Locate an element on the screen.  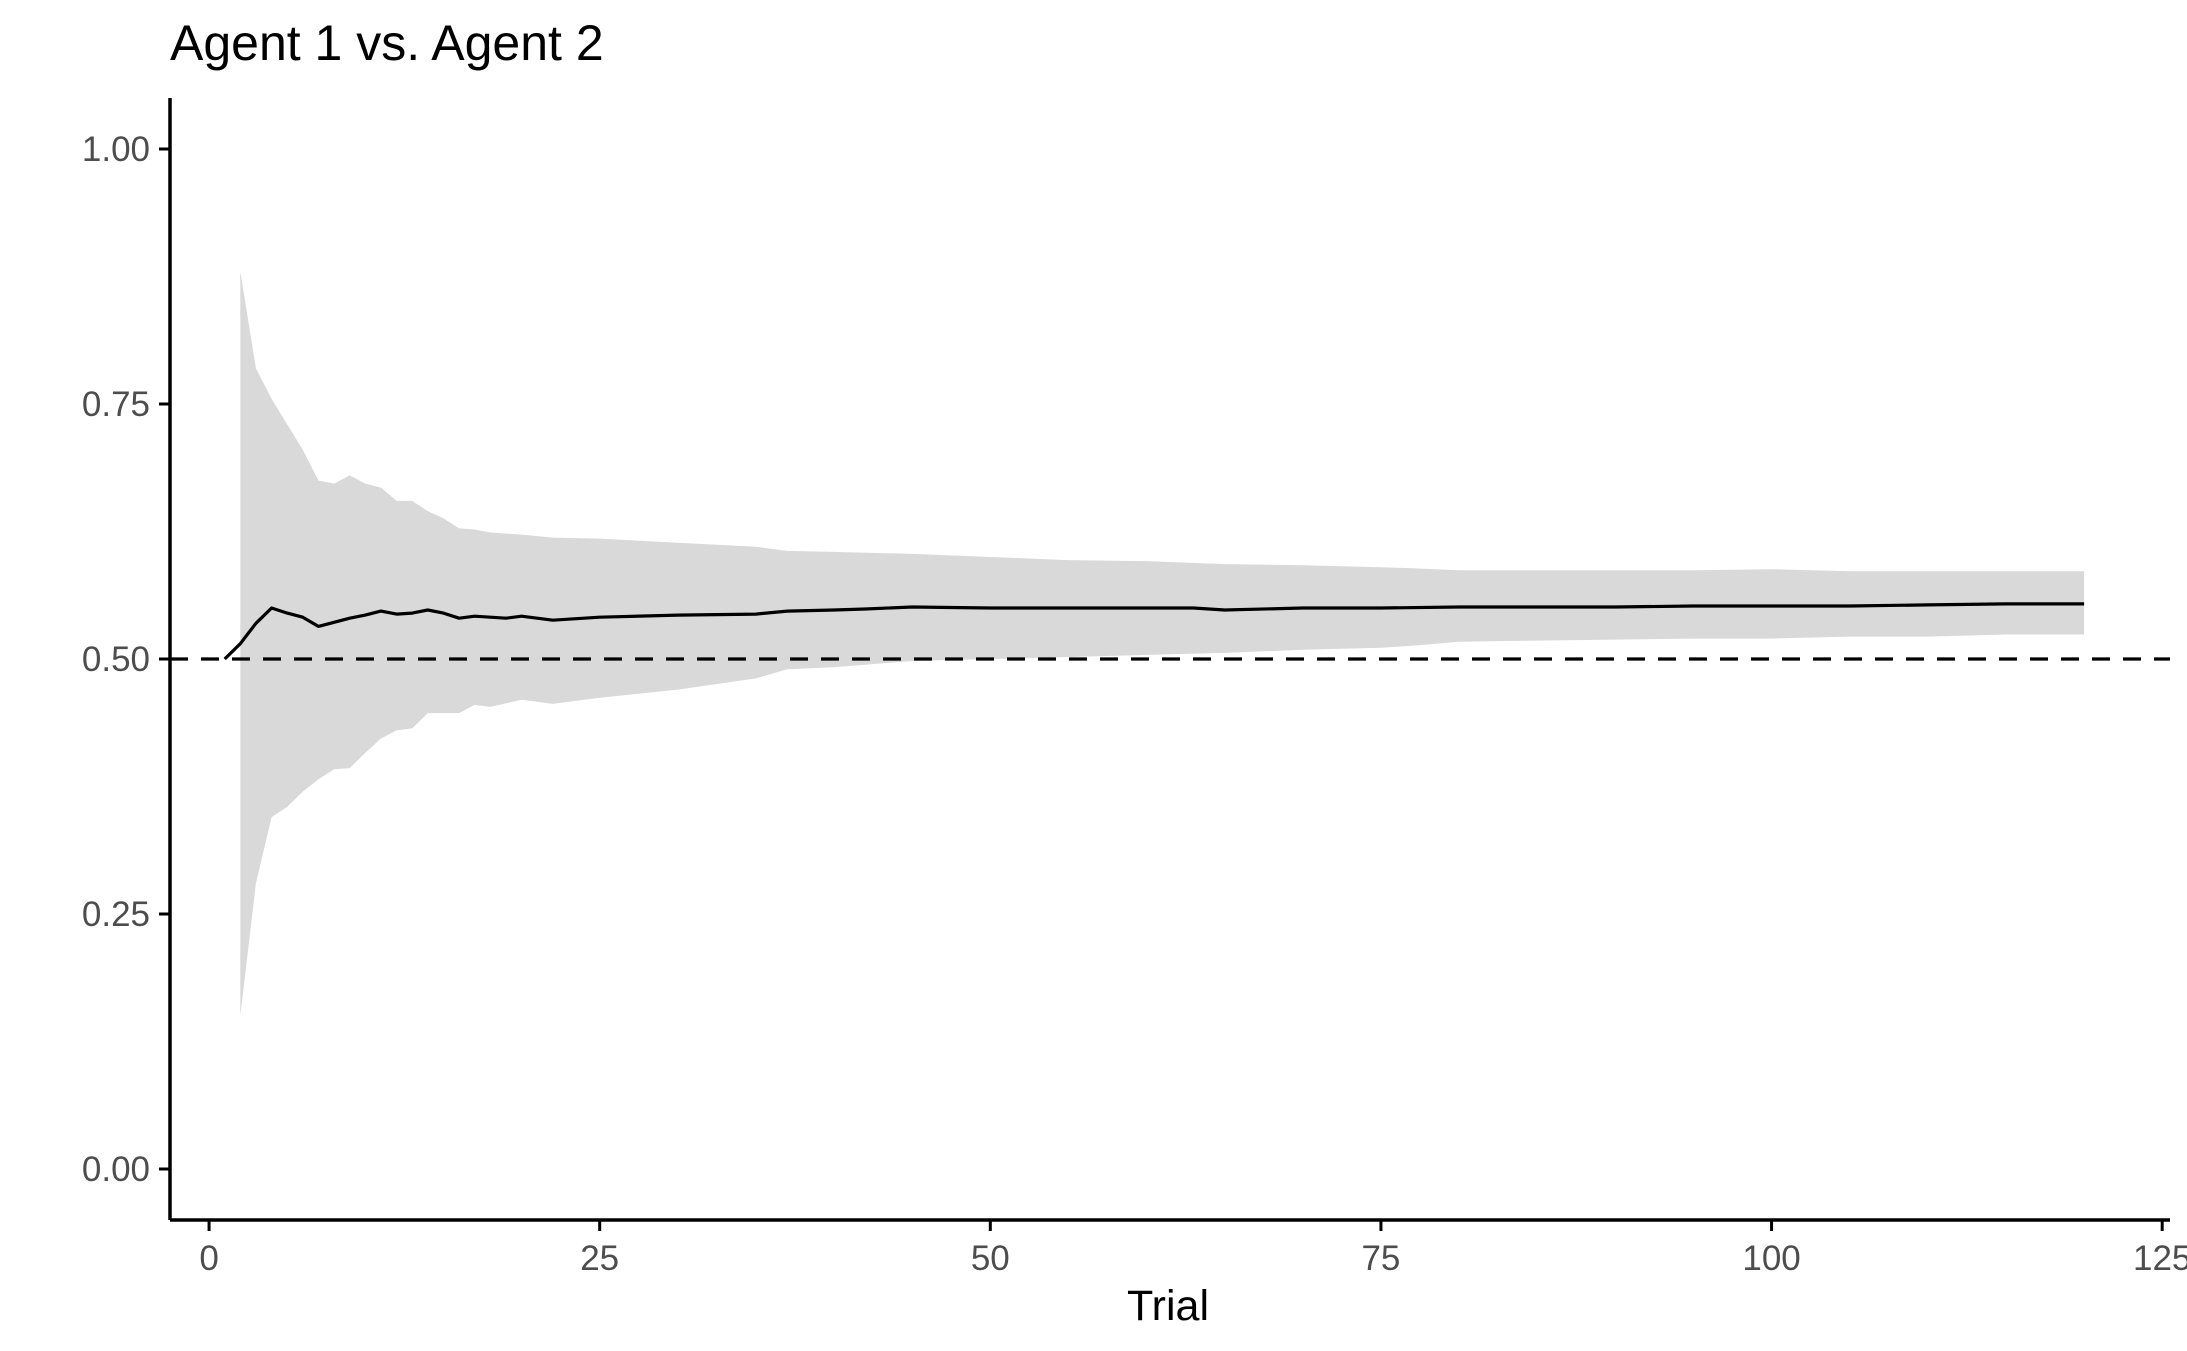
x-axis-title: Trial is located at coordinates (1168, 1306).